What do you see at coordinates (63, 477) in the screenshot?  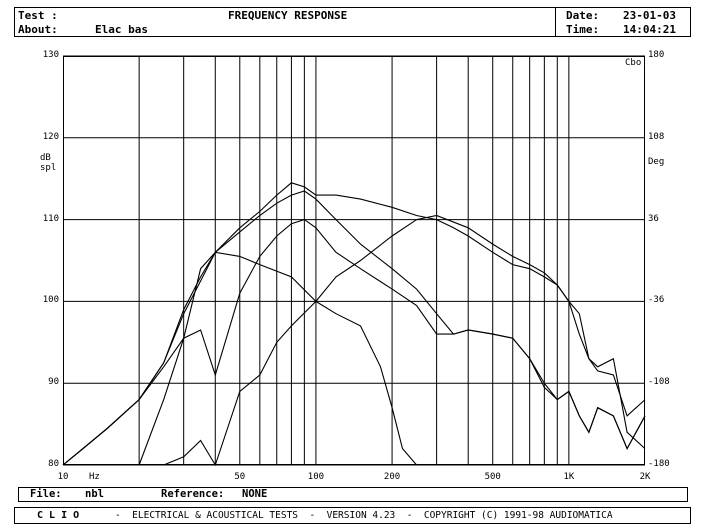 I see `x-tick-label: 10` at bounding box center [63, 477].